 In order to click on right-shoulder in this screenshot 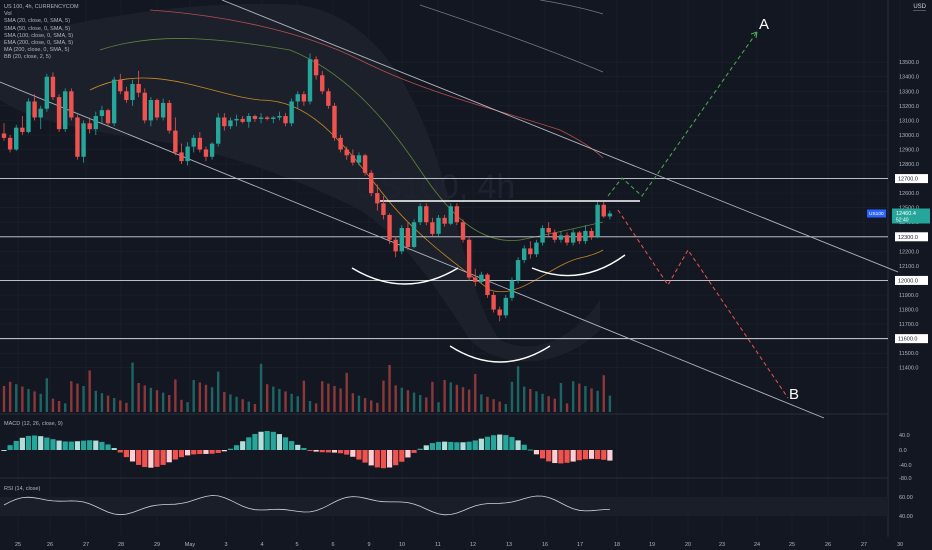, I will do `click(578, 265)`.